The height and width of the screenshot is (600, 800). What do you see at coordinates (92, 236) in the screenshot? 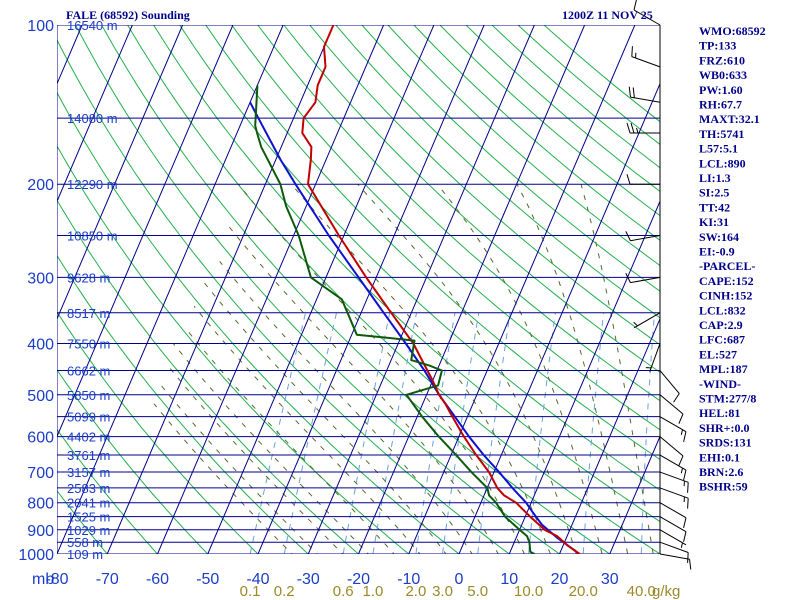
I see `height-label: 10850 m` at bounding box center [92, 236].